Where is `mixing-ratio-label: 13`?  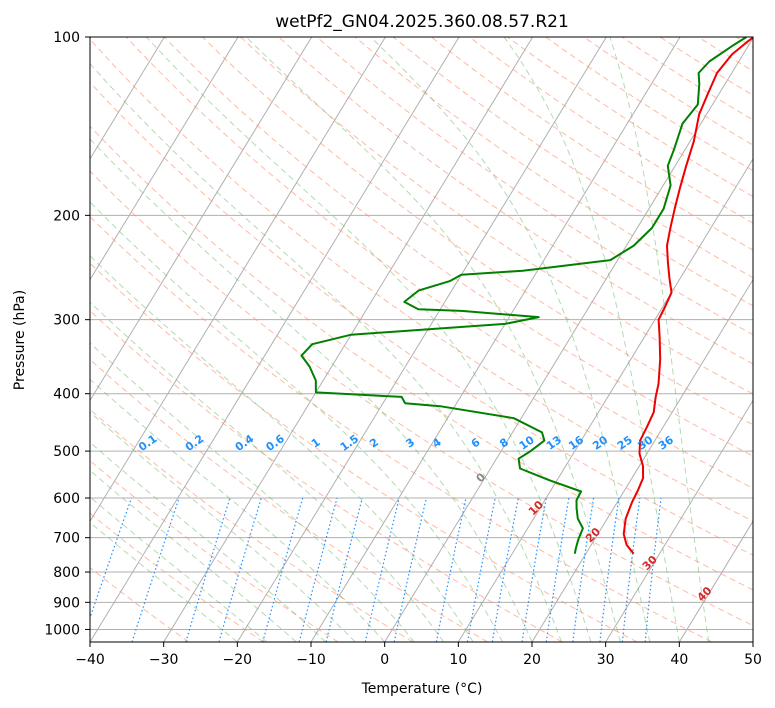 mixing-ratio-label: 13 is located at coordinates (554, 442).